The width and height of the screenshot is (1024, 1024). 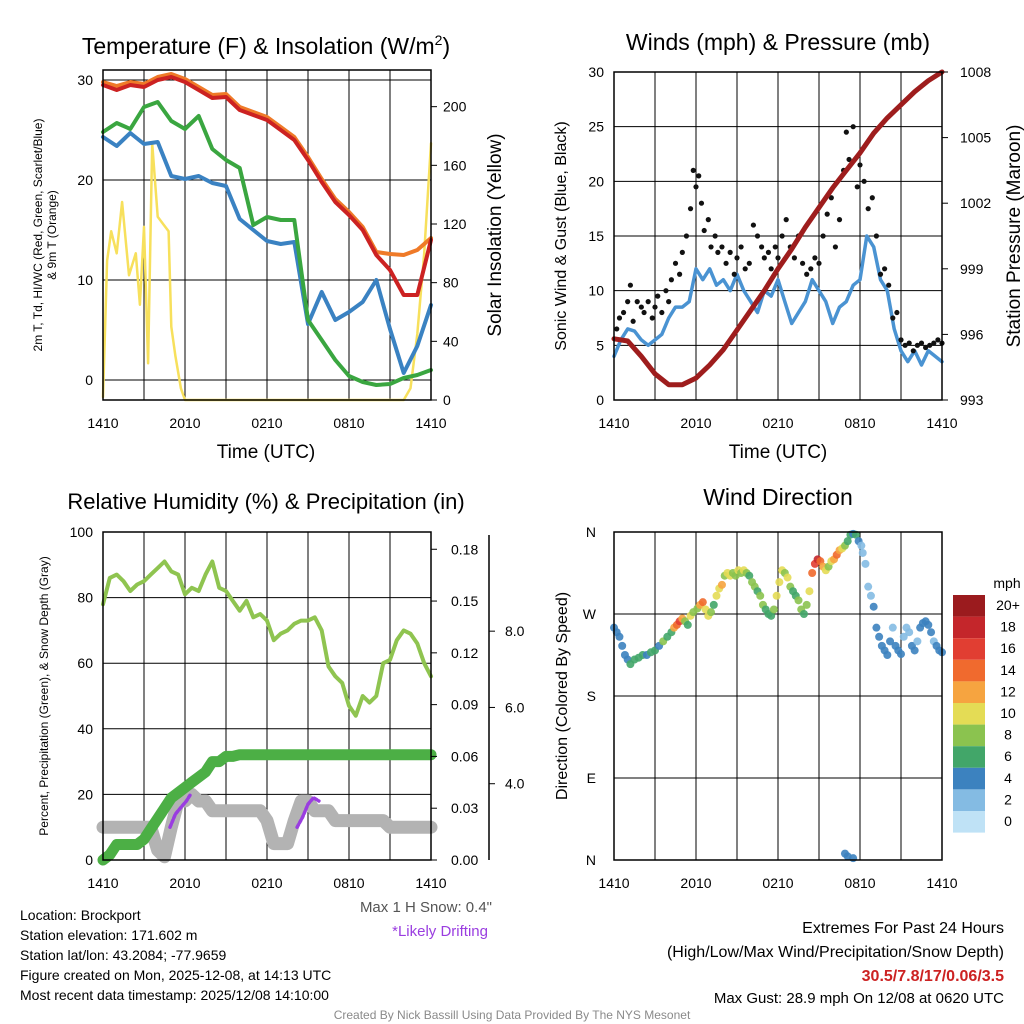 I want to click on speed-legend-label: 8, so click(x=1008, y=735).